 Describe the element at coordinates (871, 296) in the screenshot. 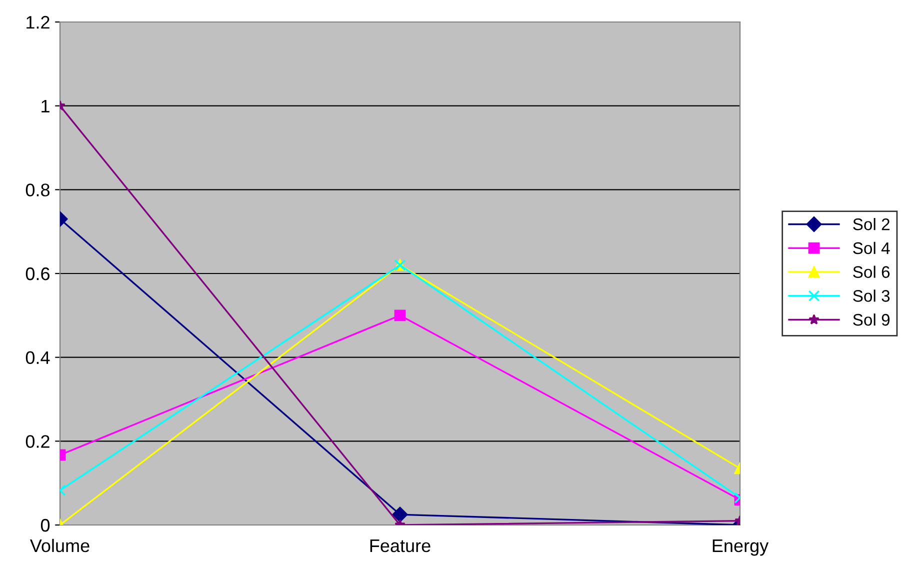

I see `legend-label: Sol 3` at that location.